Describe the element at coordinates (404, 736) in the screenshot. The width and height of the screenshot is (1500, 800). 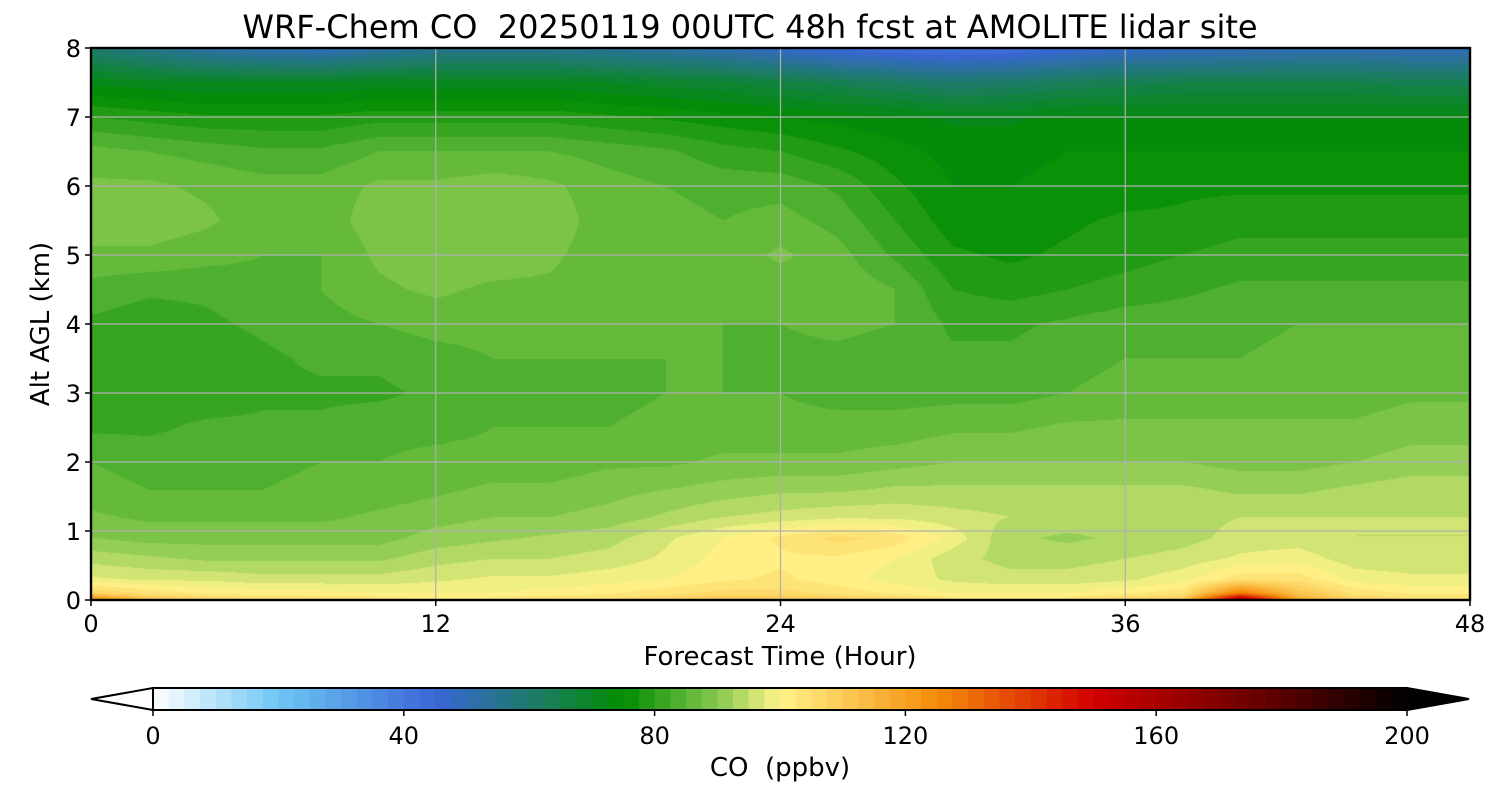
I see `colorbar-tick-label: 40` at that location.